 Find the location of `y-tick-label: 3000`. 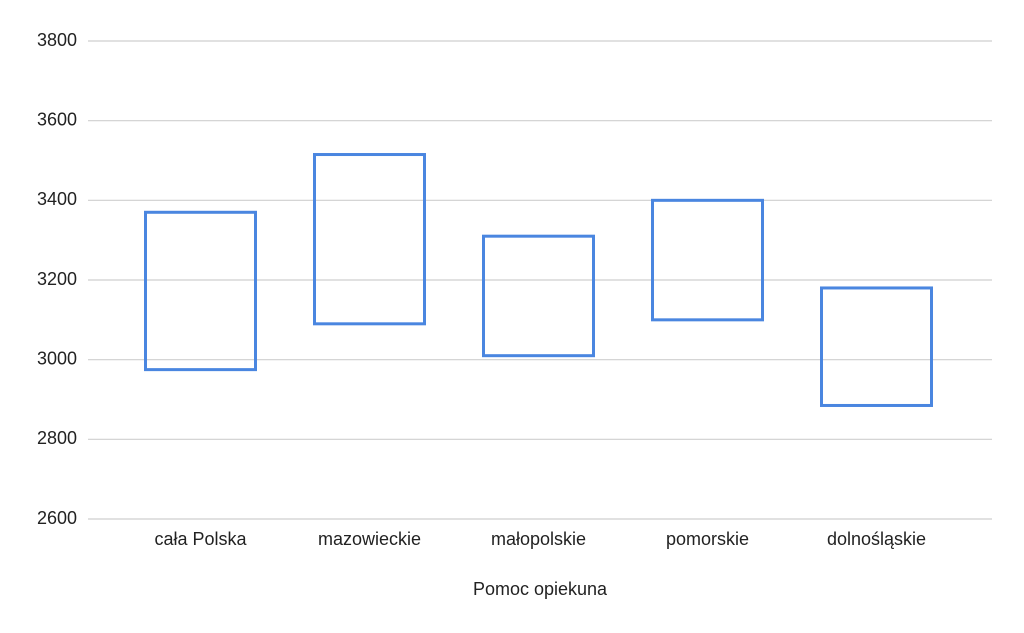

y-tick-label: 3000 is located at coordinates (57, 358).